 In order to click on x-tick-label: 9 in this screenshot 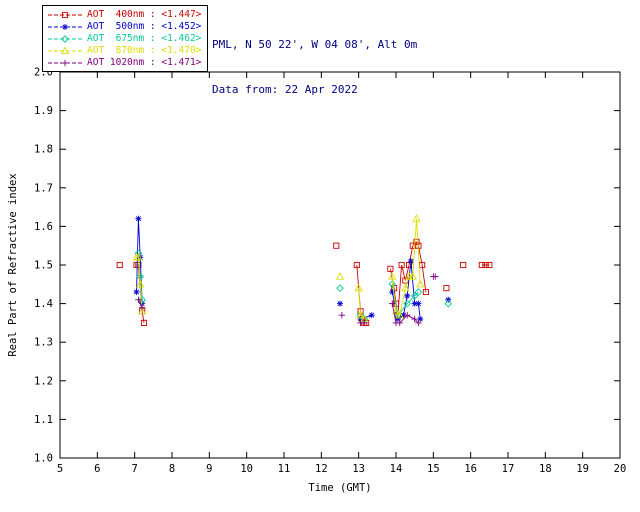, I will do `click(209, 469)`.